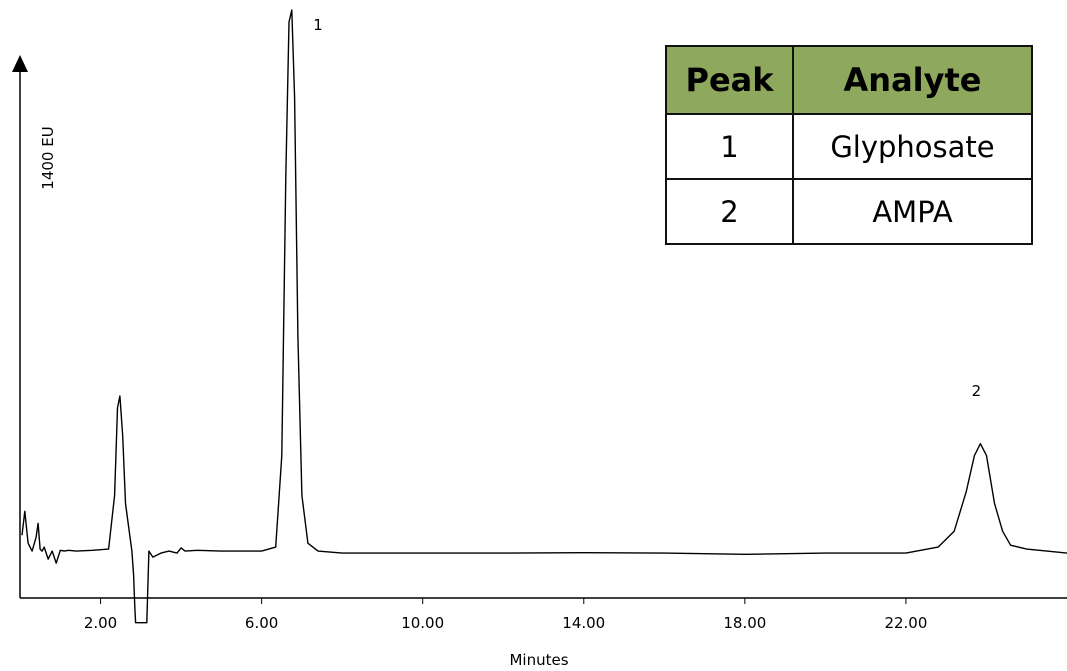 This screenshot has width=1067, height=671. I want to click on legend-header-row: Peak Analyte, so click(849, 80).